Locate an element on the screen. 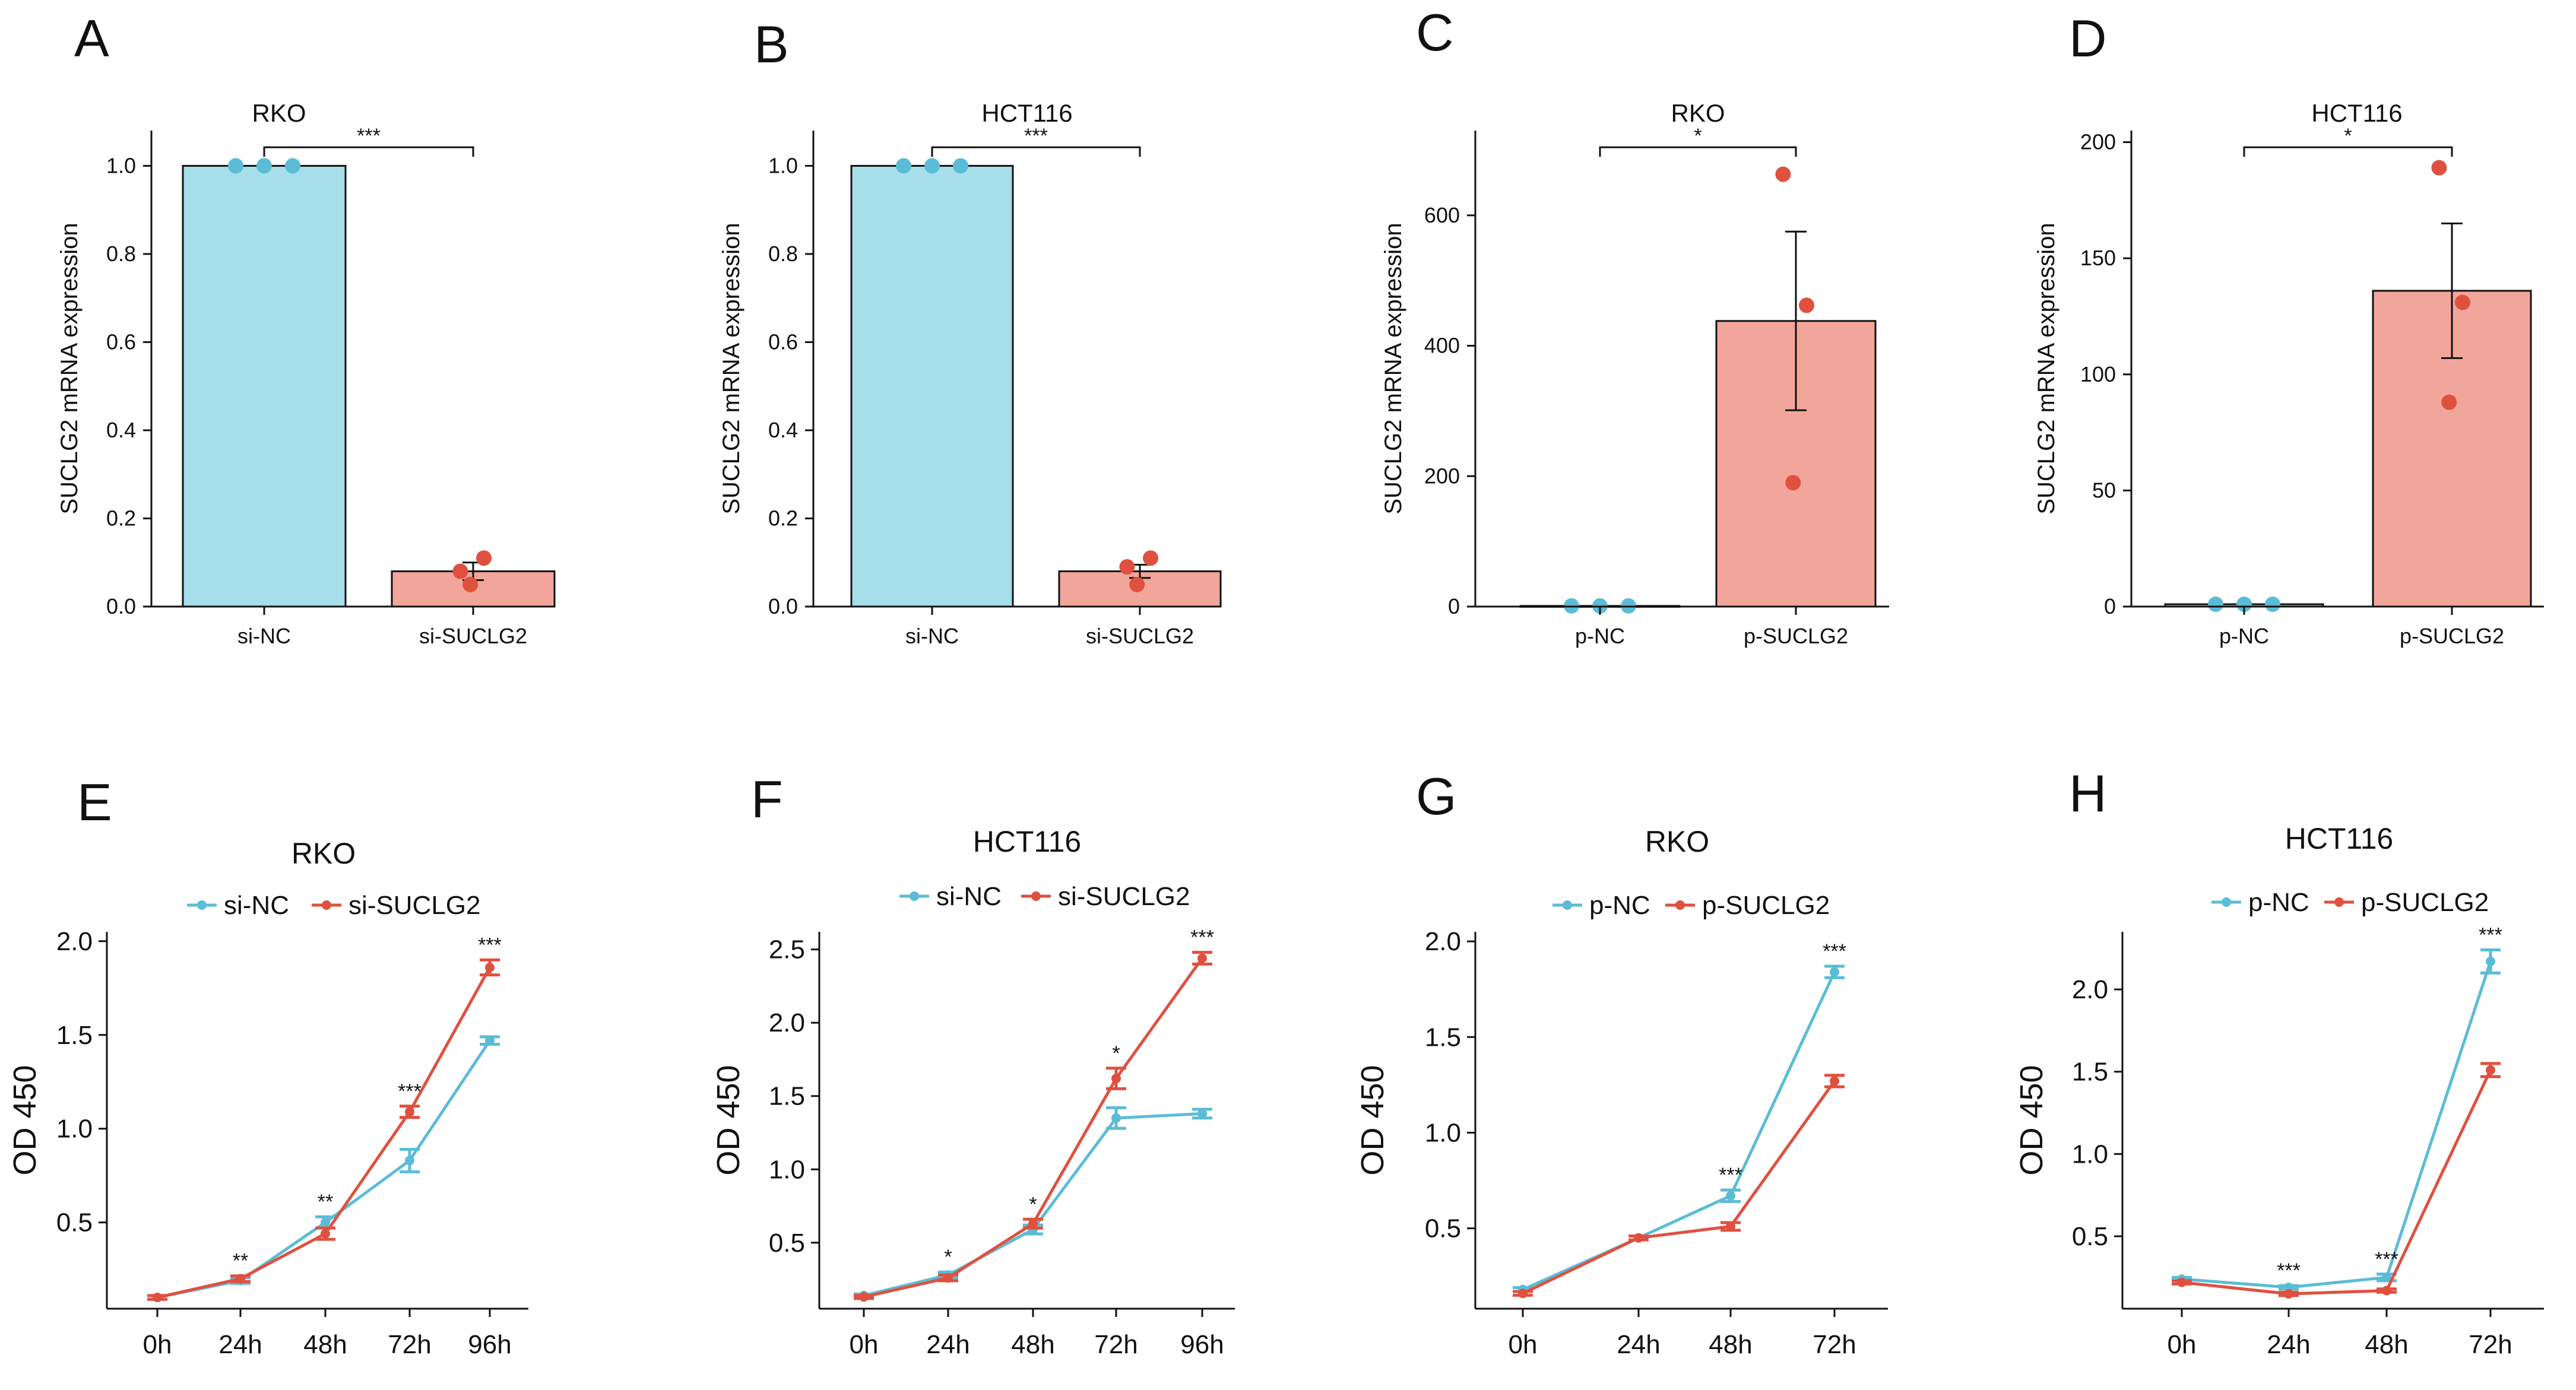 Image resolution: width=2576 pixels, height=1390 pixels. significance-label: ** is located at coordinates (326, 1202).